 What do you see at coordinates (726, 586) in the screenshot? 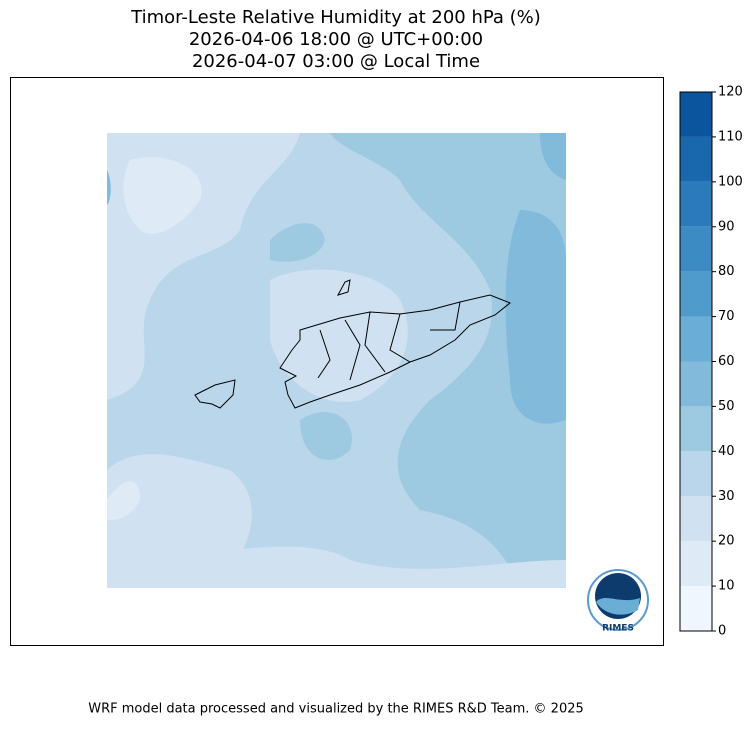
I see `tick-label: 10` at bounding box center [726, 586].